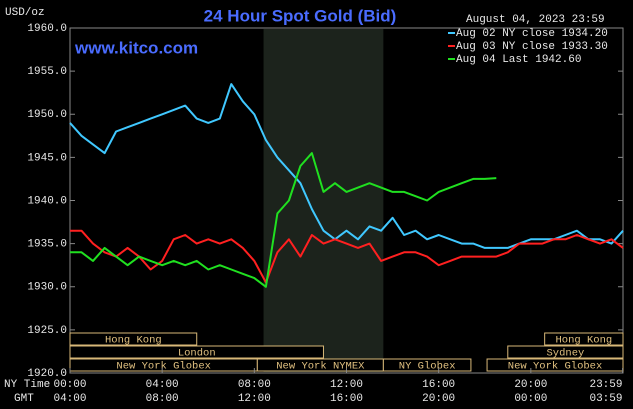 The width and height of the screenshot is (633, 409). I want to click on y-tick-label: 1920.0, so click(47, 374).